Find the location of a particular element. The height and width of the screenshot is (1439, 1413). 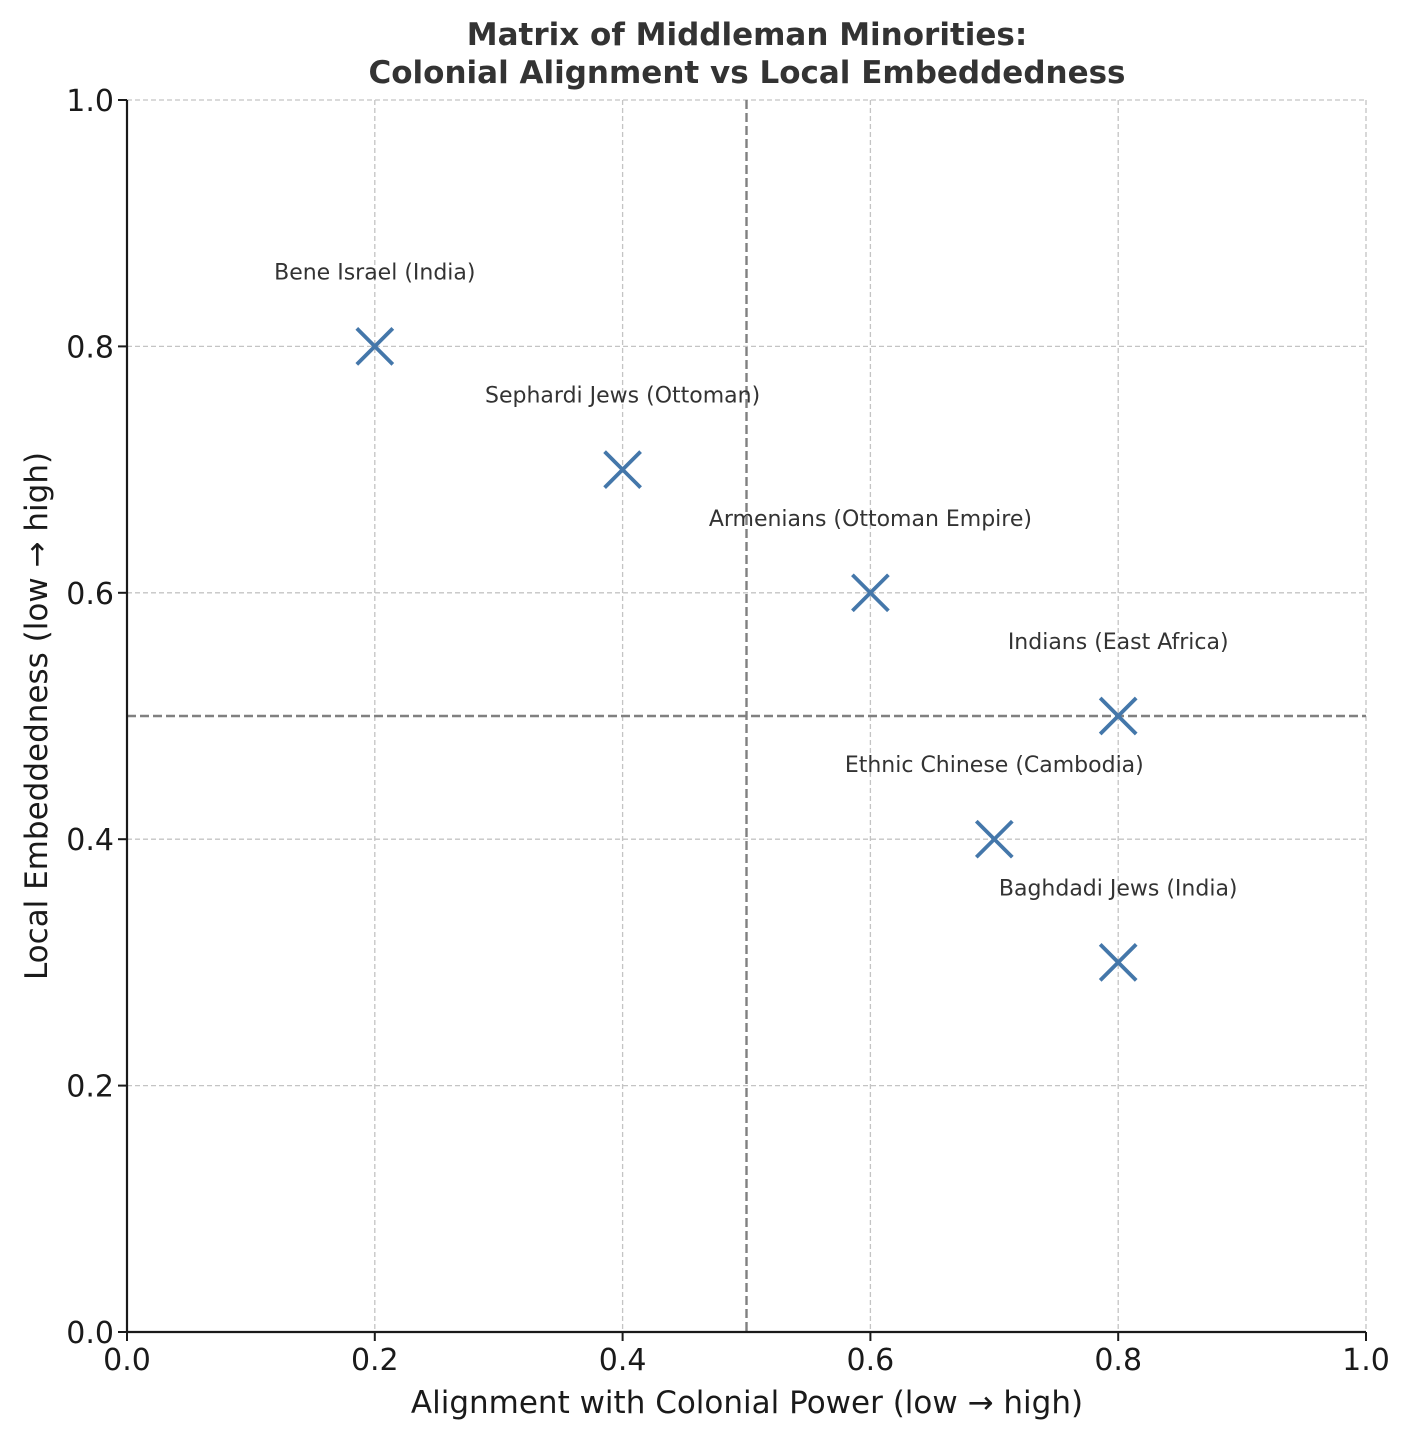

data-label-0: Bene Israel (India) is located at coordinates (374, 272).